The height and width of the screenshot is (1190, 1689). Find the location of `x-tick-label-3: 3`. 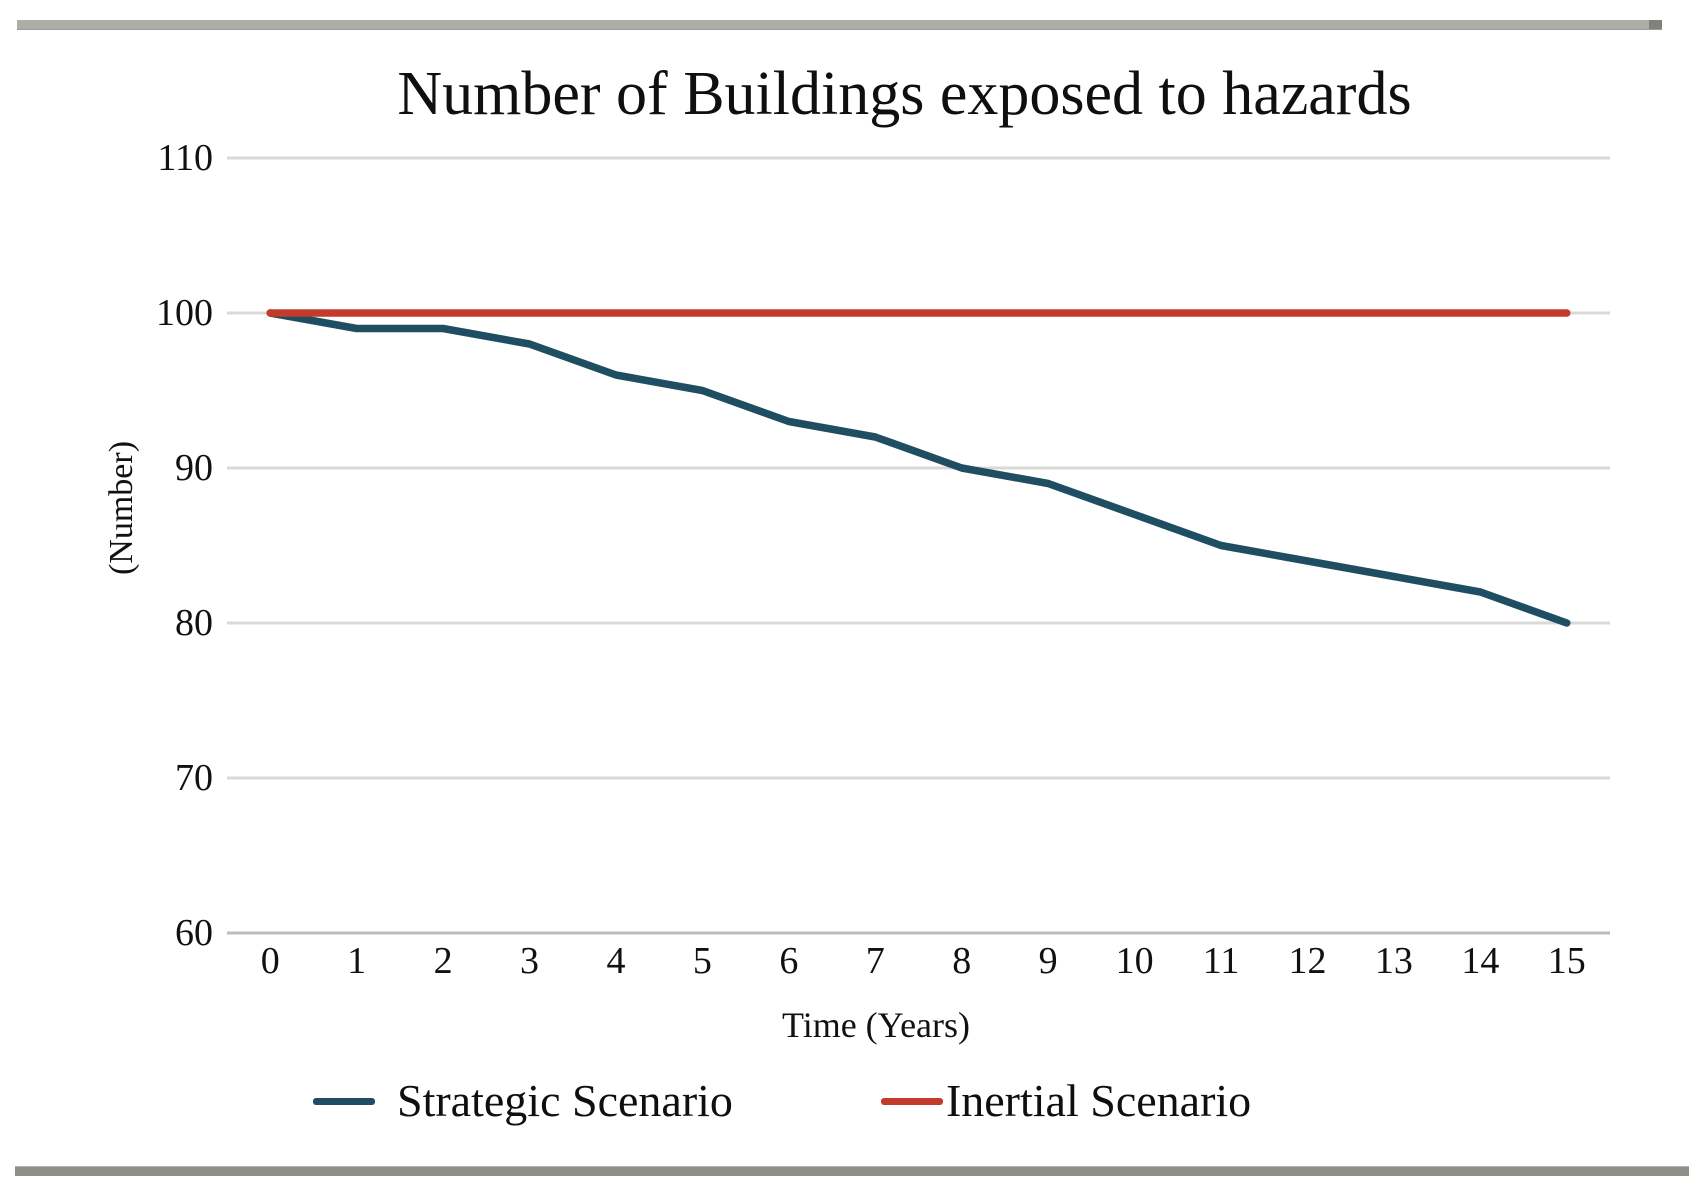

x-tick-label-3: 3 is located at coordinates (530, 961).